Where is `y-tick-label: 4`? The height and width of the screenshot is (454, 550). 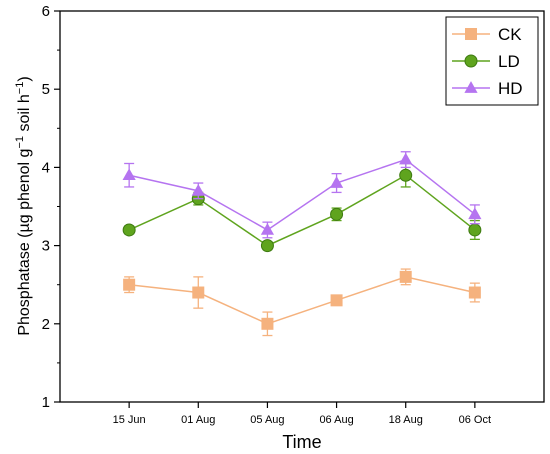
y-tick-label: 4 is located at coordinates (46, 167).